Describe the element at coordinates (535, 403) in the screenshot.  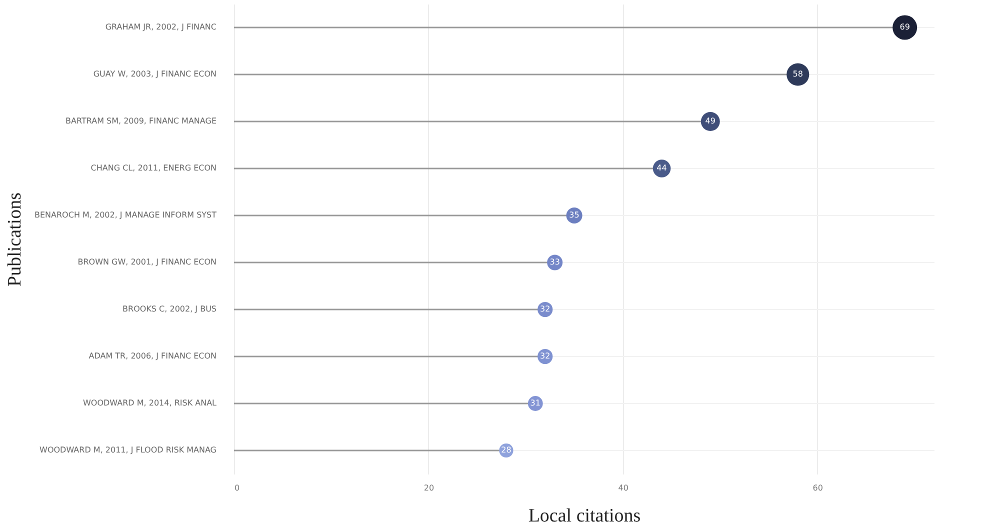
I see `data-label: 31` at that location.